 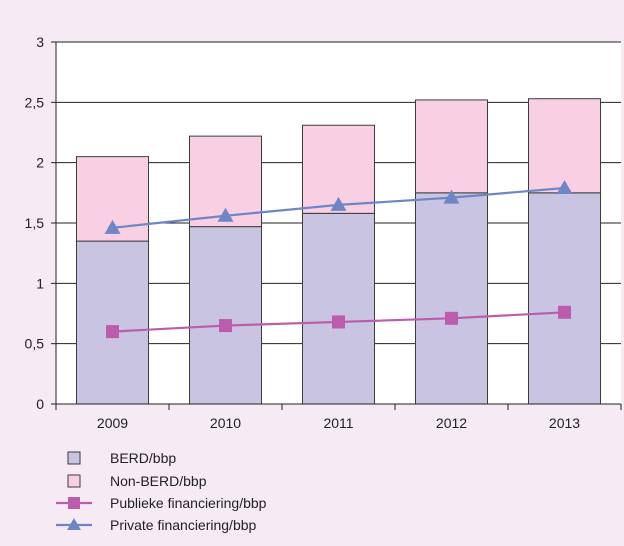 What do you see at coordinates (338, 203) in the screenshot?
I see `marker-private-2011` at bounding box center [338, 203].